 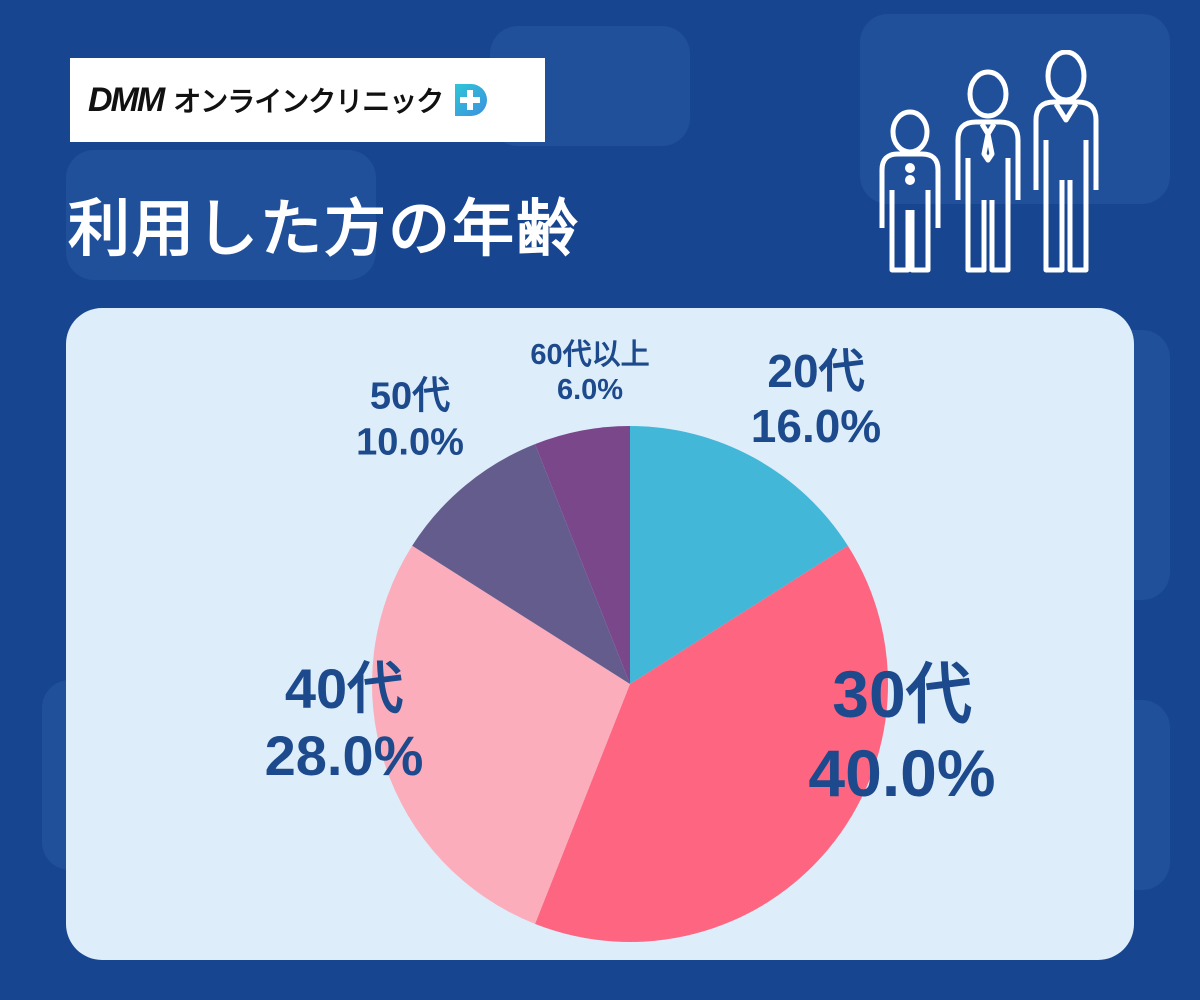 I want to click on dmm-online-clinic-logo: DMM オンラインクリニック, so click(x=307, y=100).